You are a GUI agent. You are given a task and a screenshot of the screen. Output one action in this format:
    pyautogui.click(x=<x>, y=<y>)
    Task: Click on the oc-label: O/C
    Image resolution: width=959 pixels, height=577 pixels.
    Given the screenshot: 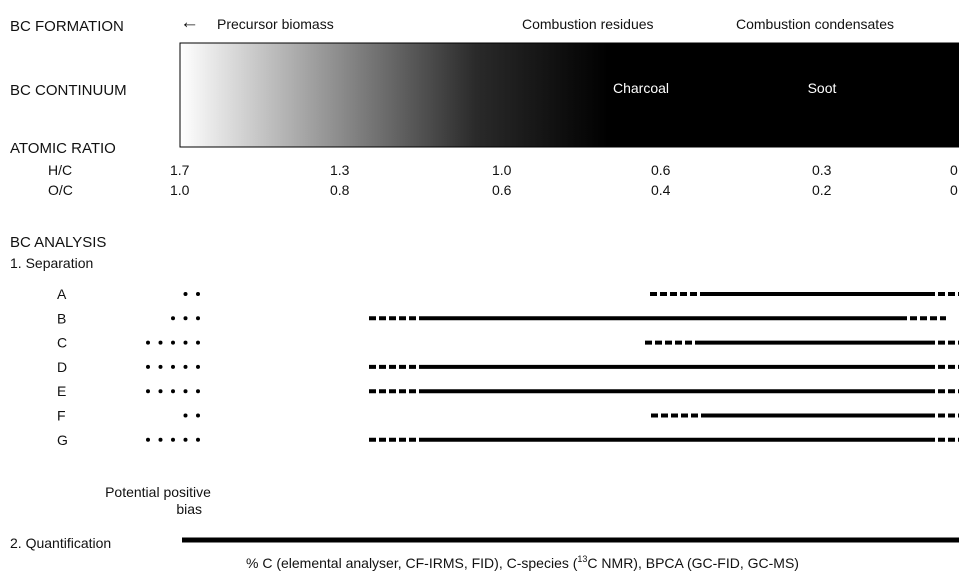 What is the action you would take?
    pyautogui.click(x=60, y=190)
    